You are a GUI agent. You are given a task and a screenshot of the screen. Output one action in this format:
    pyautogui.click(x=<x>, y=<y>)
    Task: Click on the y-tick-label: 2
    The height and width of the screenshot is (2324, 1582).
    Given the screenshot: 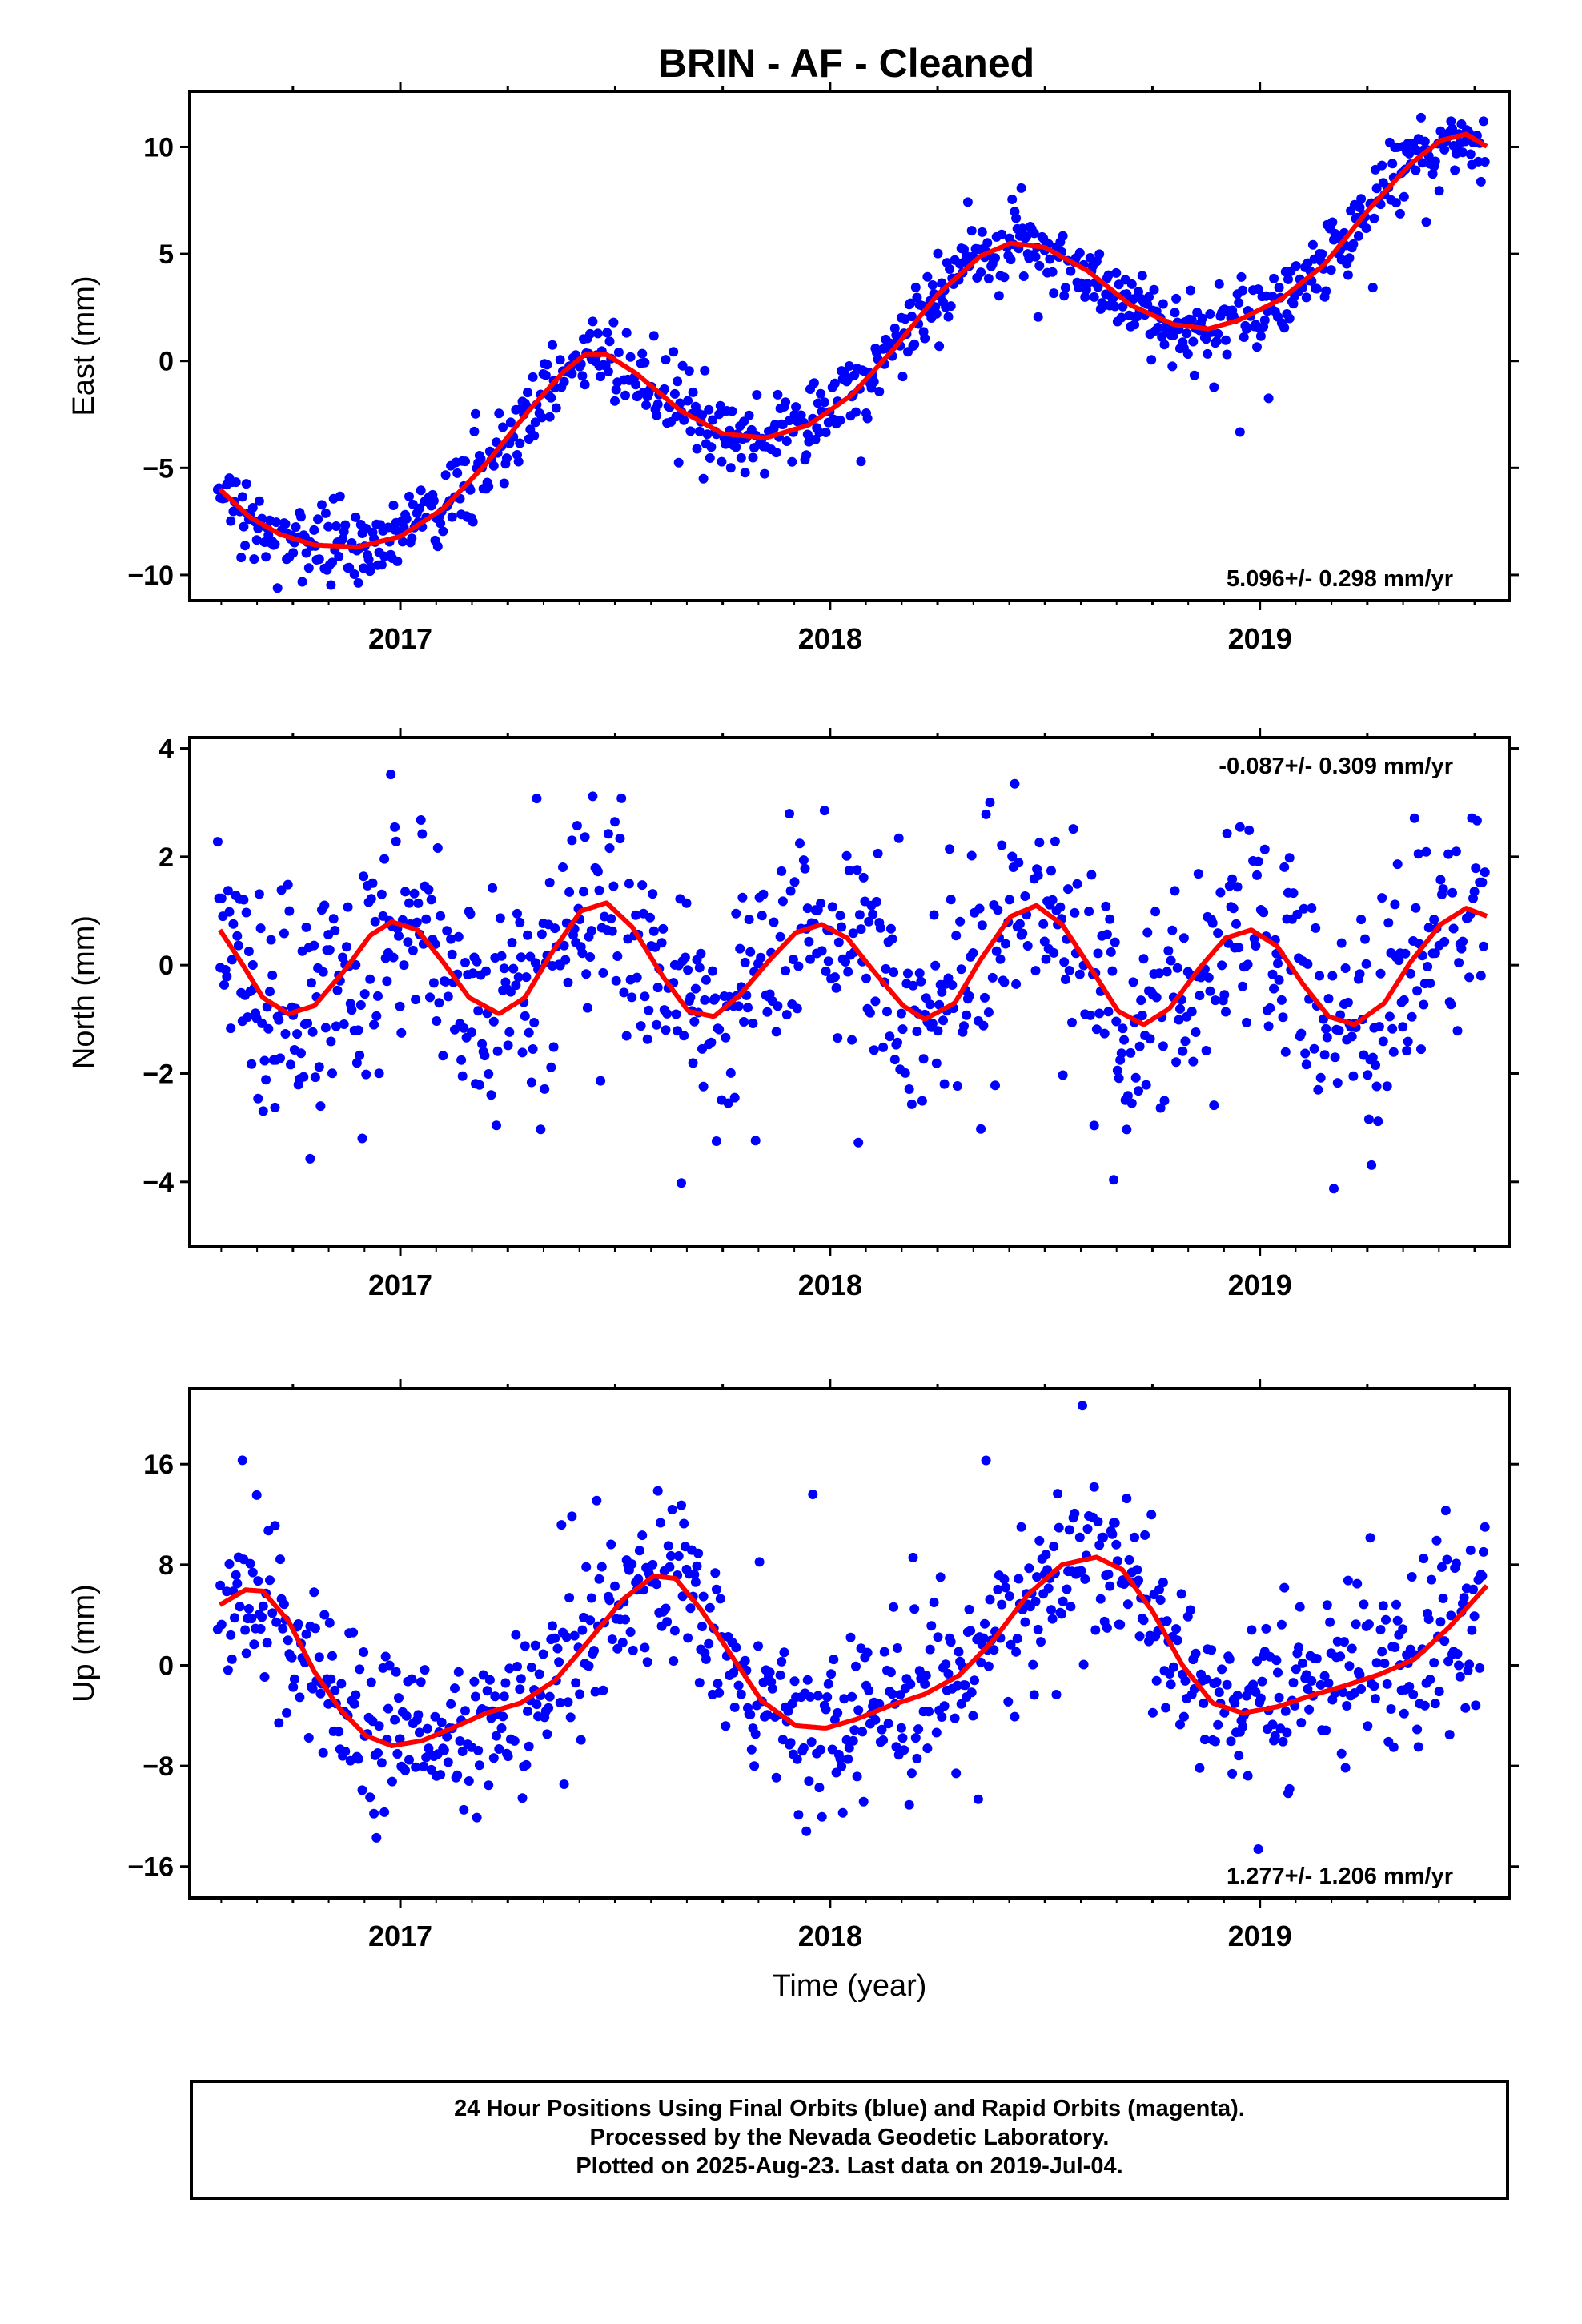 What is the action you would take?
    pyautogui.click(x=166, y=857)
    